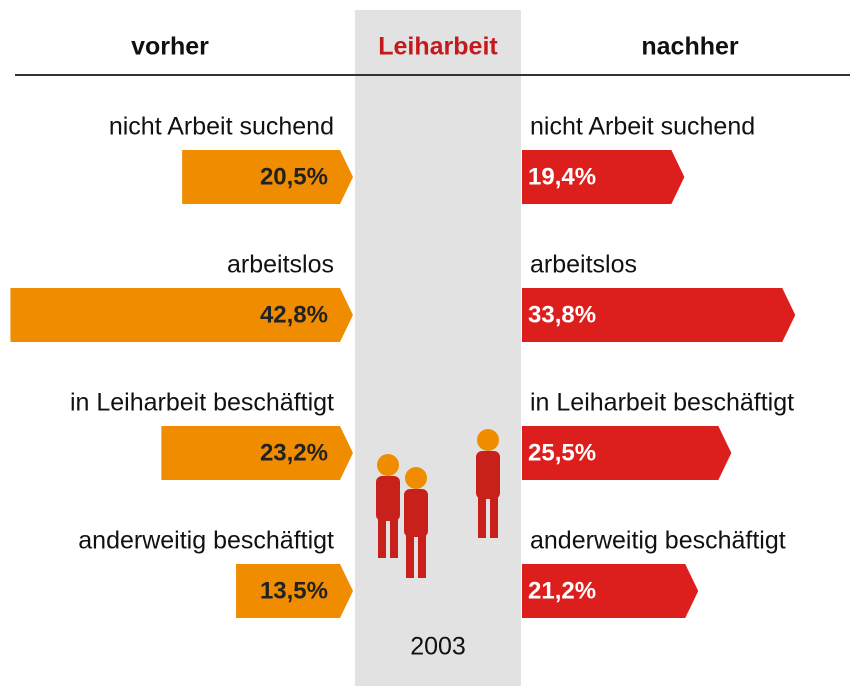 The image size is (850, 686). What do you see at coordinates (438, 647) in the screenshot?
I see `year-label: 2003` at bounding box center [438, 647].